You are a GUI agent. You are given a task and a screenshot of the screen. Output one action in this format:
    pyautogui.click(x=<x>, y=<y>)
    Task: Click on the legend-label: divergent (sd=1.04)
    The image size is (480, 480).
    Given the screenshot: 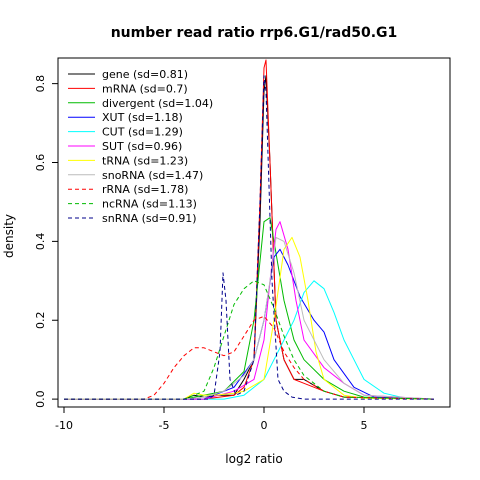 What is the action you would take?
    pyautogui.click(x=157, y=103)
    